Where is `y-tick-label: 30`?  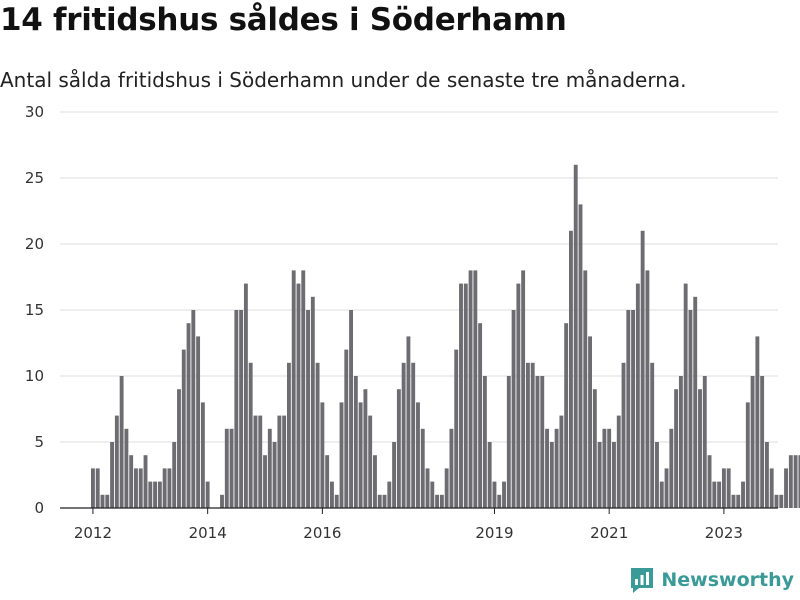 y-tick-label: 30 is located at coordinates (34, 112).